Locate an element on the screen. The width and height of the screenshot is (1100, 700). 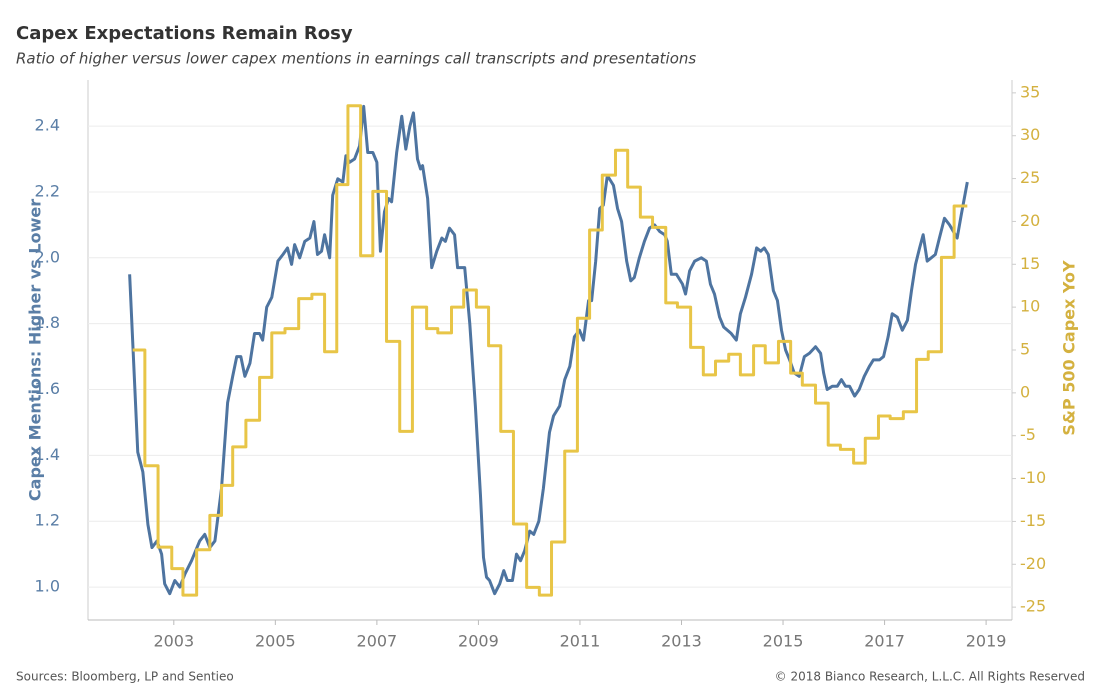
y2-tick-label: 5 is located at coordinates (1025, 349).